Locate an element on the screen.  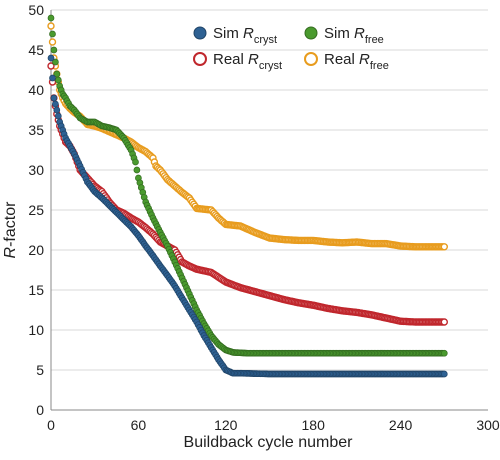
y-tick-label: 20 is located at coordinates (36, 250).